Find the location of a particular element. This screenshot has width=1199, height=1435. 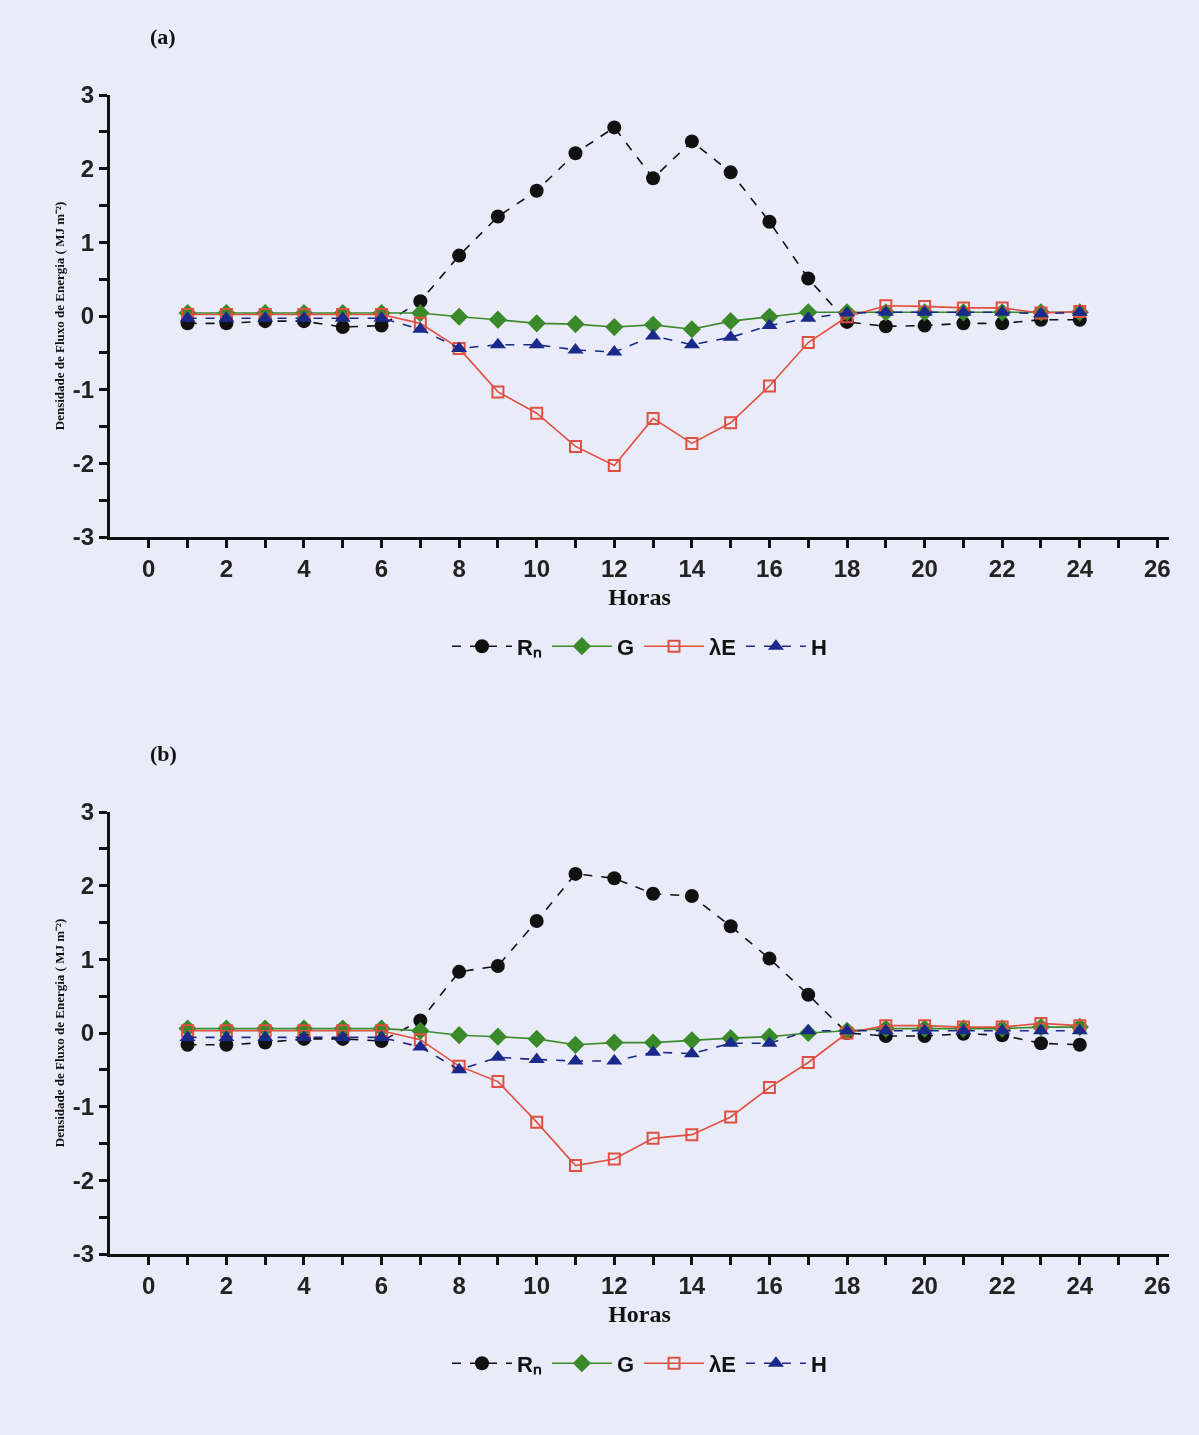

x-tick-label: 20 is located at coordinates (924, 568).